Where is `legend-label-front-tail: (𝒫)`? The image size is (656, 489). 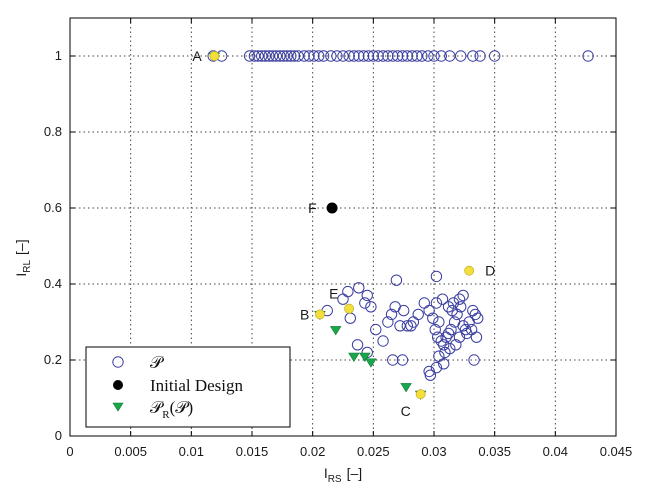 legend-label-front-tail: (𝒫) is located at coordinates (182, 407).